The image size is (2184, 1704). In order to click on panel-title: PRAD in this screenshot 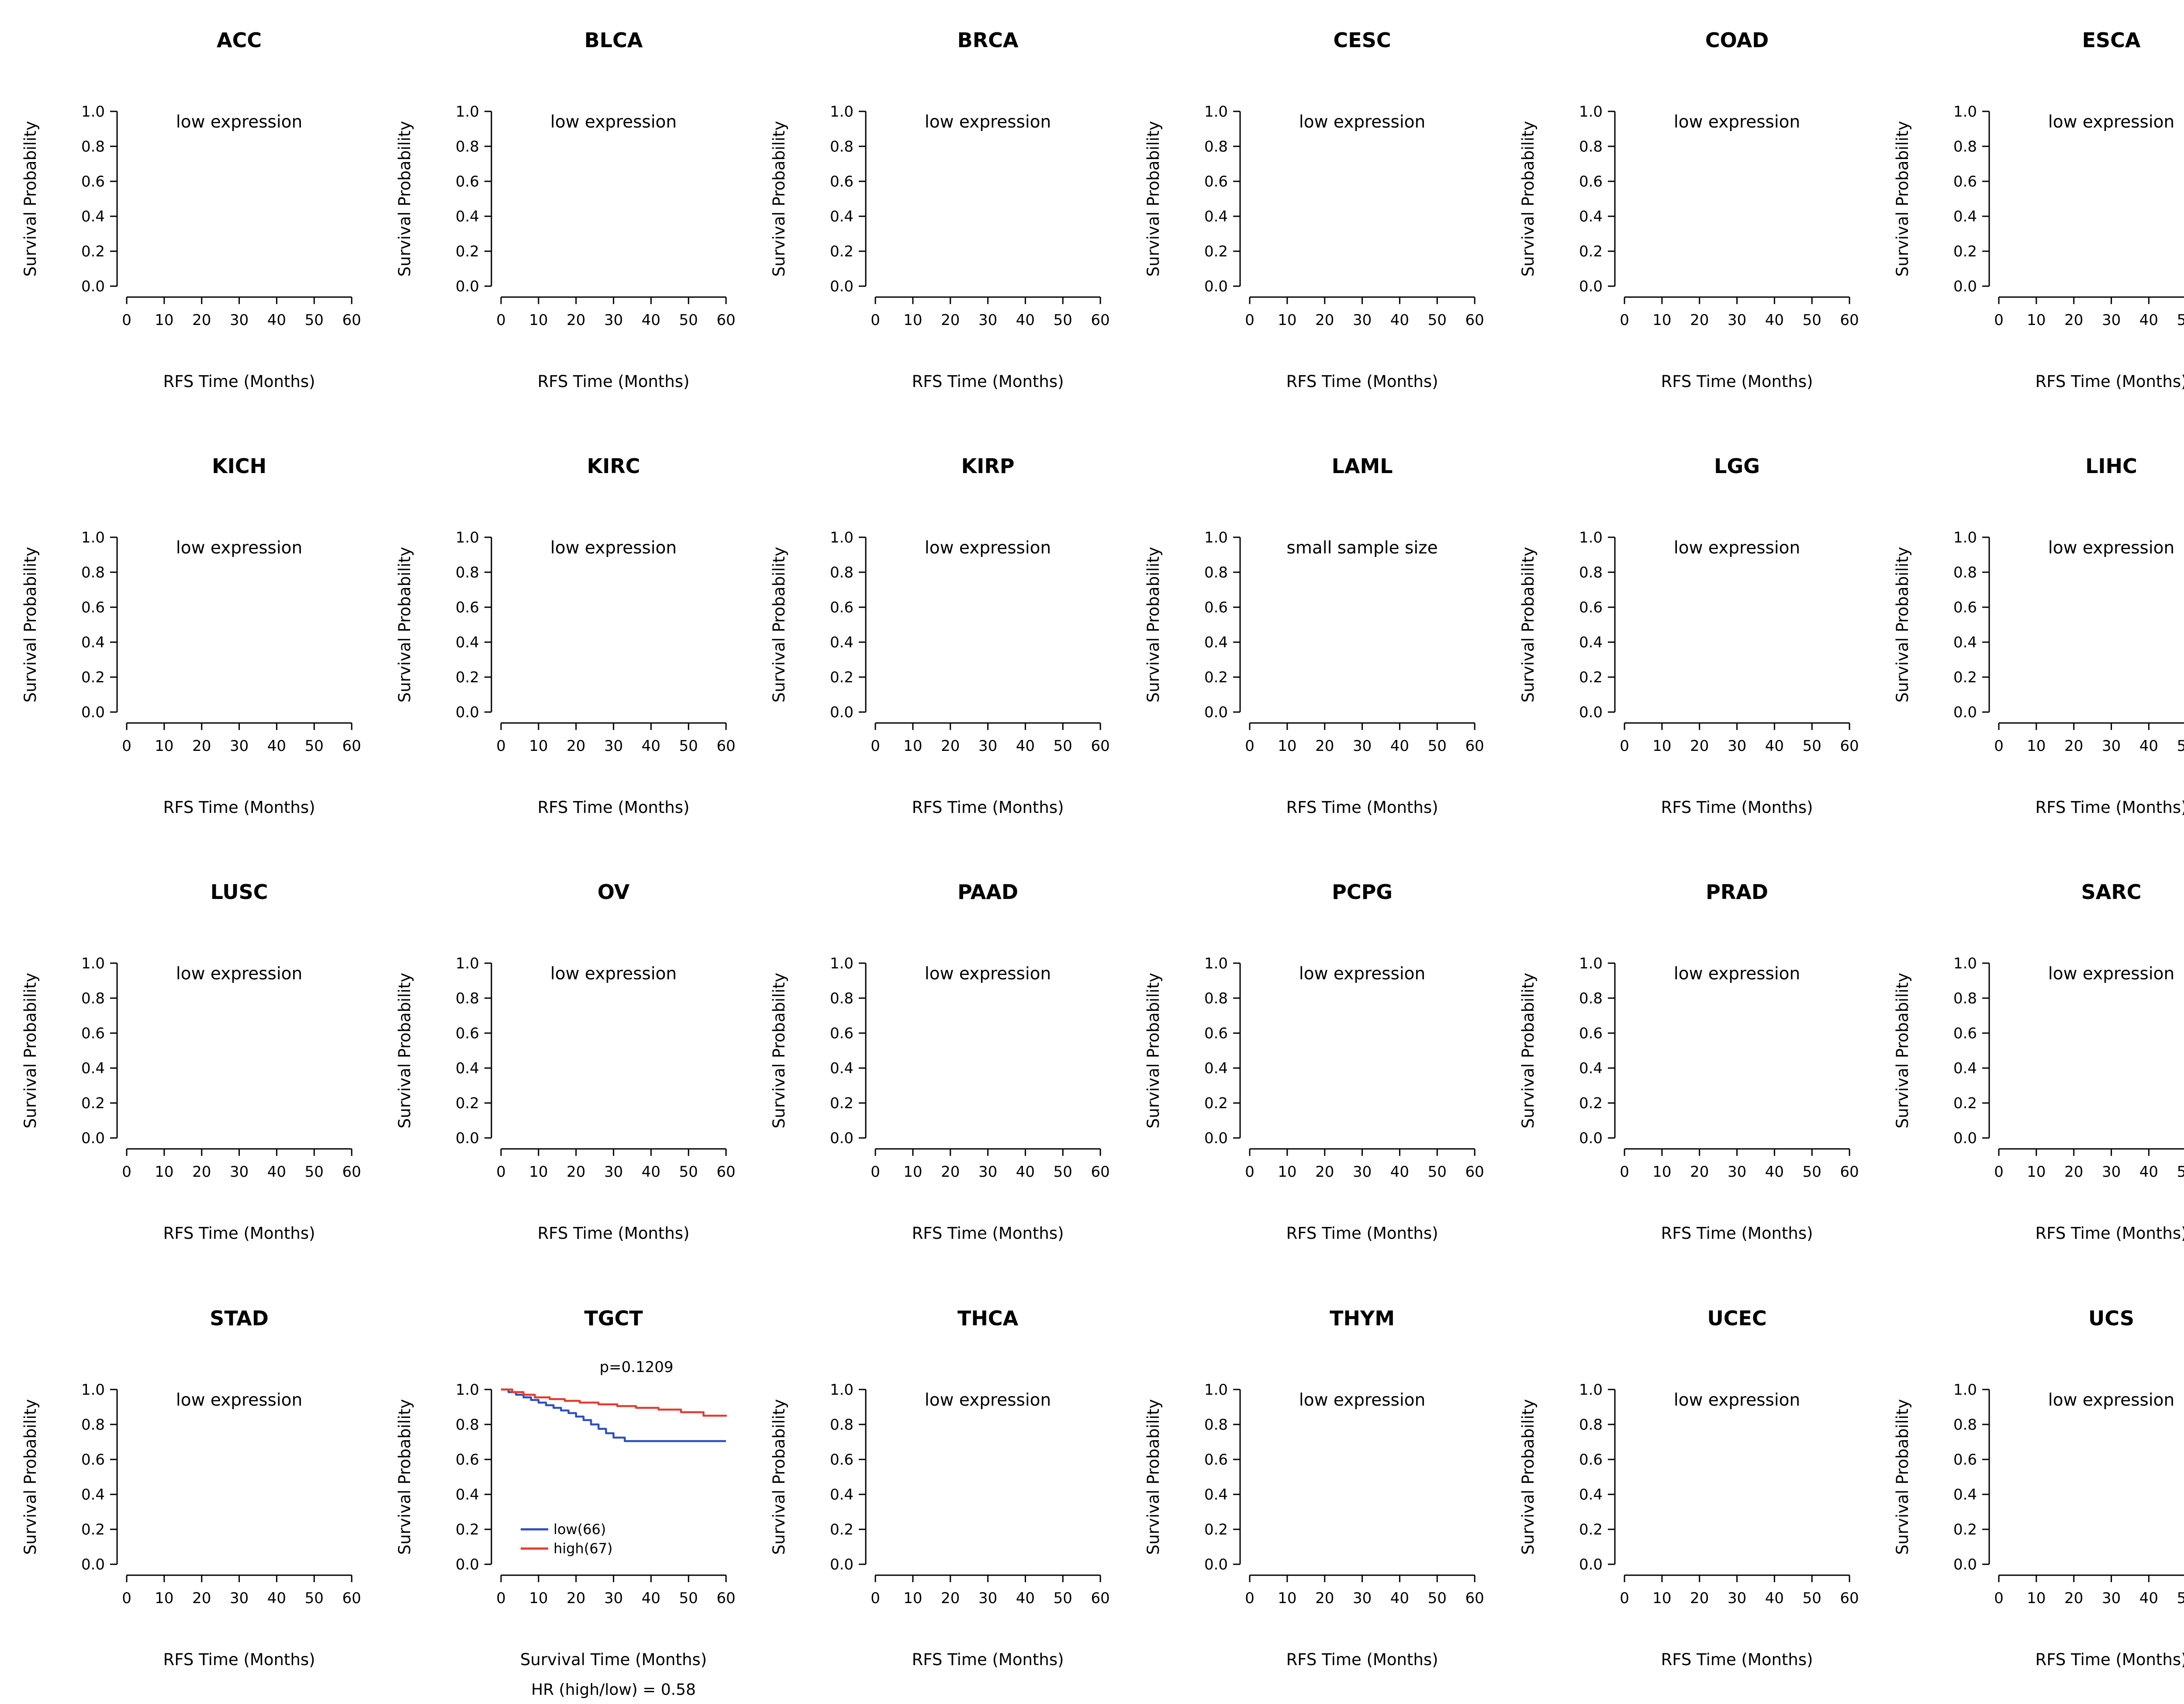, I will do `click(1737, 892)`.